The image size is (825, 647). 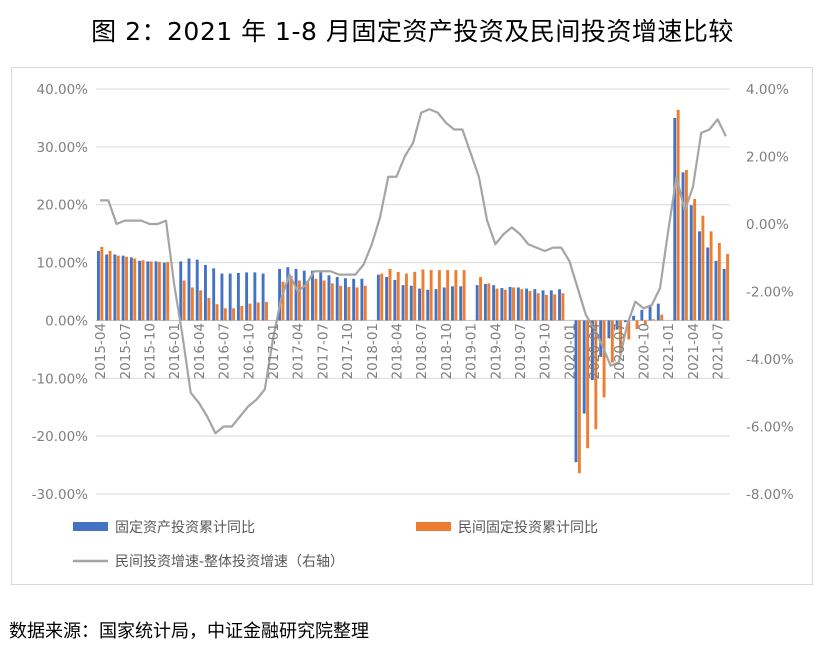 What do you see at coordinates (373, 351) in the screenshot?
I see `x-tick-label: 2018-01` at bounding box center [373, 351].